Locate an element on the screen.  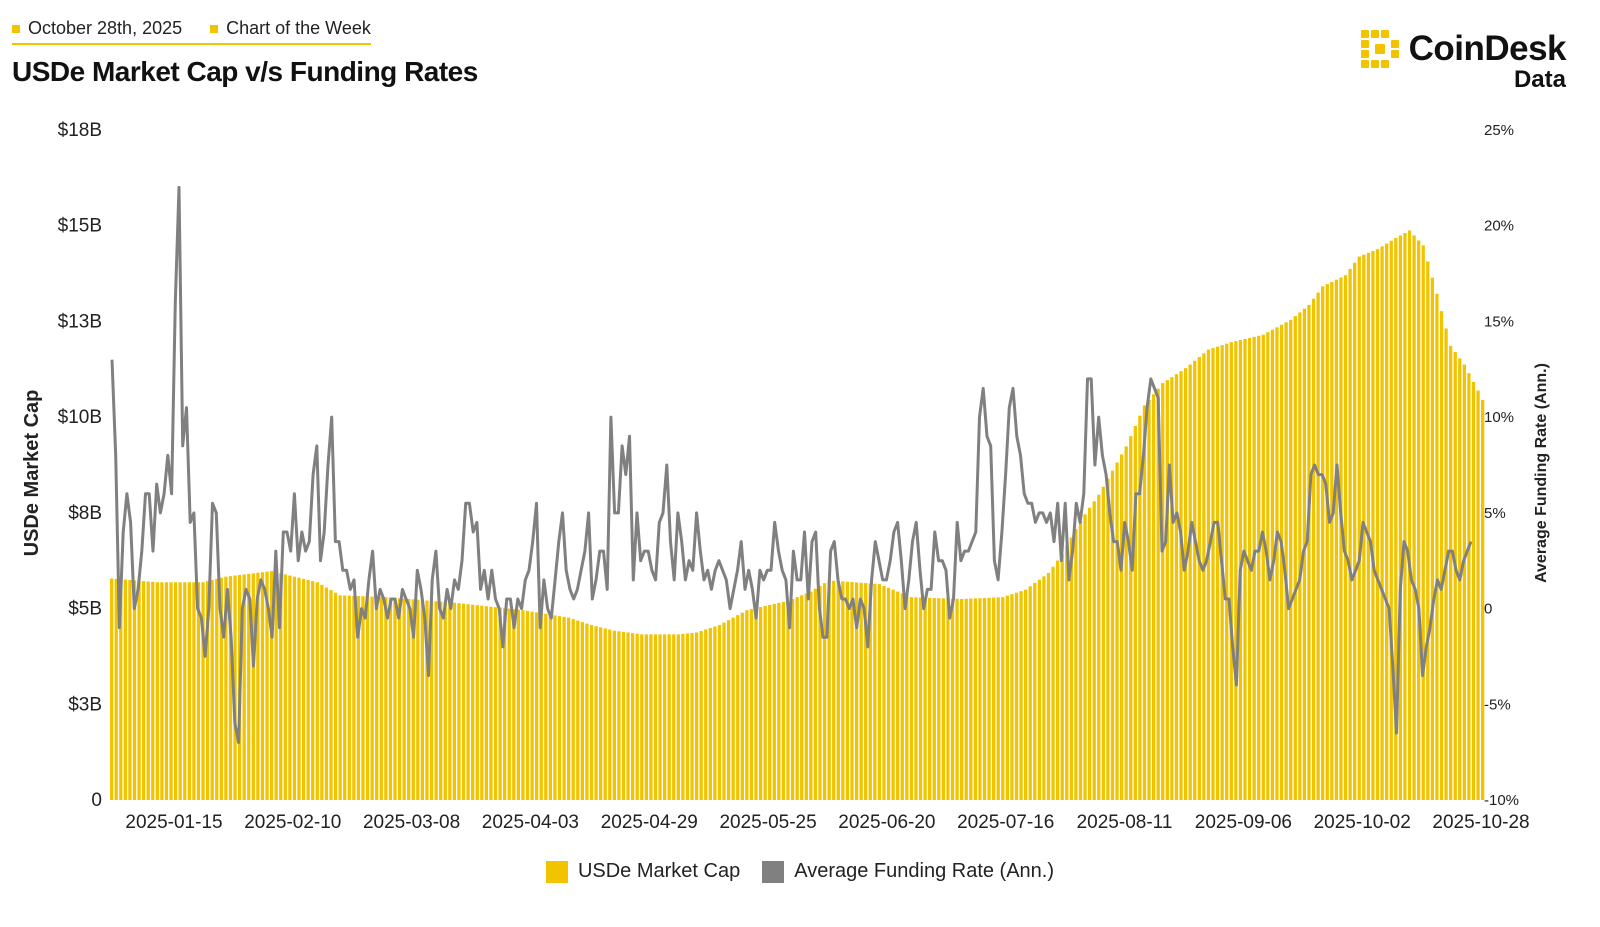
x-tick-label: 2025-04-03 is located at coordinates (530, 822).